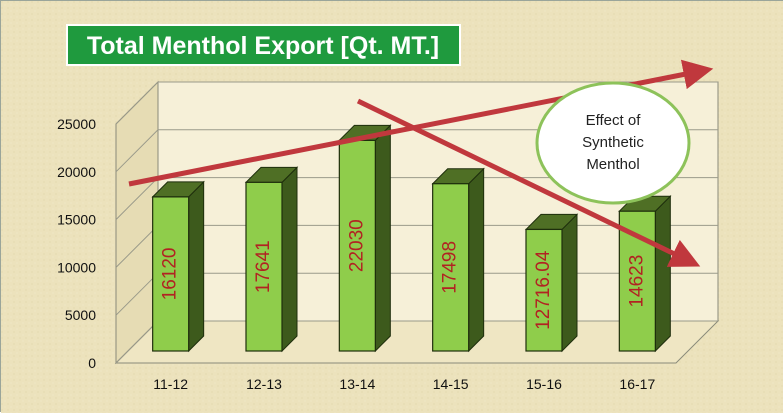 The width and height of the screenshot is (783, 413). Describe the element at coordinates (170, 384) in the screenshot. I see `x-tick-label: 11-12` at that location.